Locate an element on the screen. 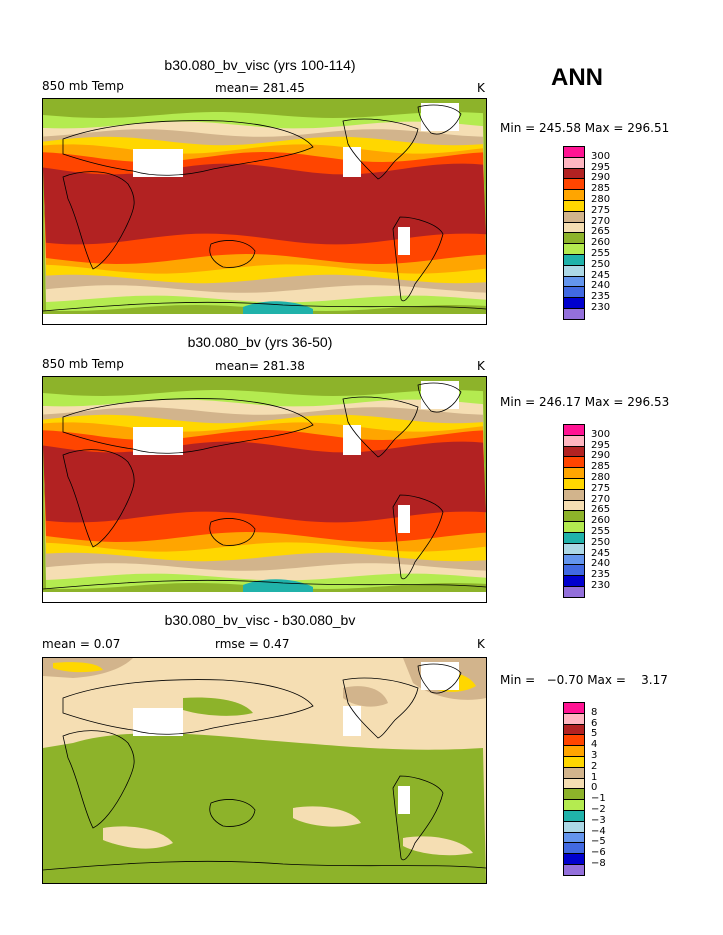 The width and height of the screenshot is (723, 935). panel3-rmse: rmse = 0.47 is located at coordinates (252, 644).